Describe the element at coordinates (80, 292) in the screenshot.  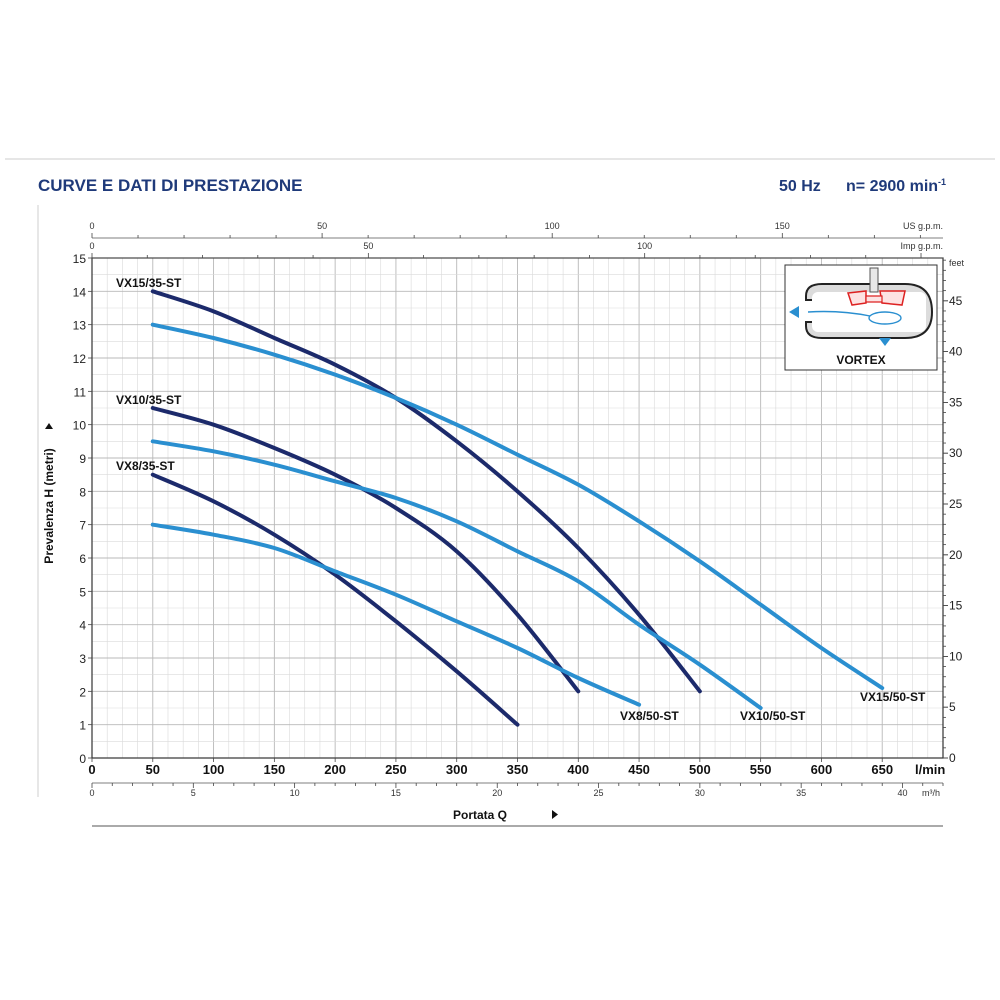
I see `y-tick-label-m: 14` at that location.